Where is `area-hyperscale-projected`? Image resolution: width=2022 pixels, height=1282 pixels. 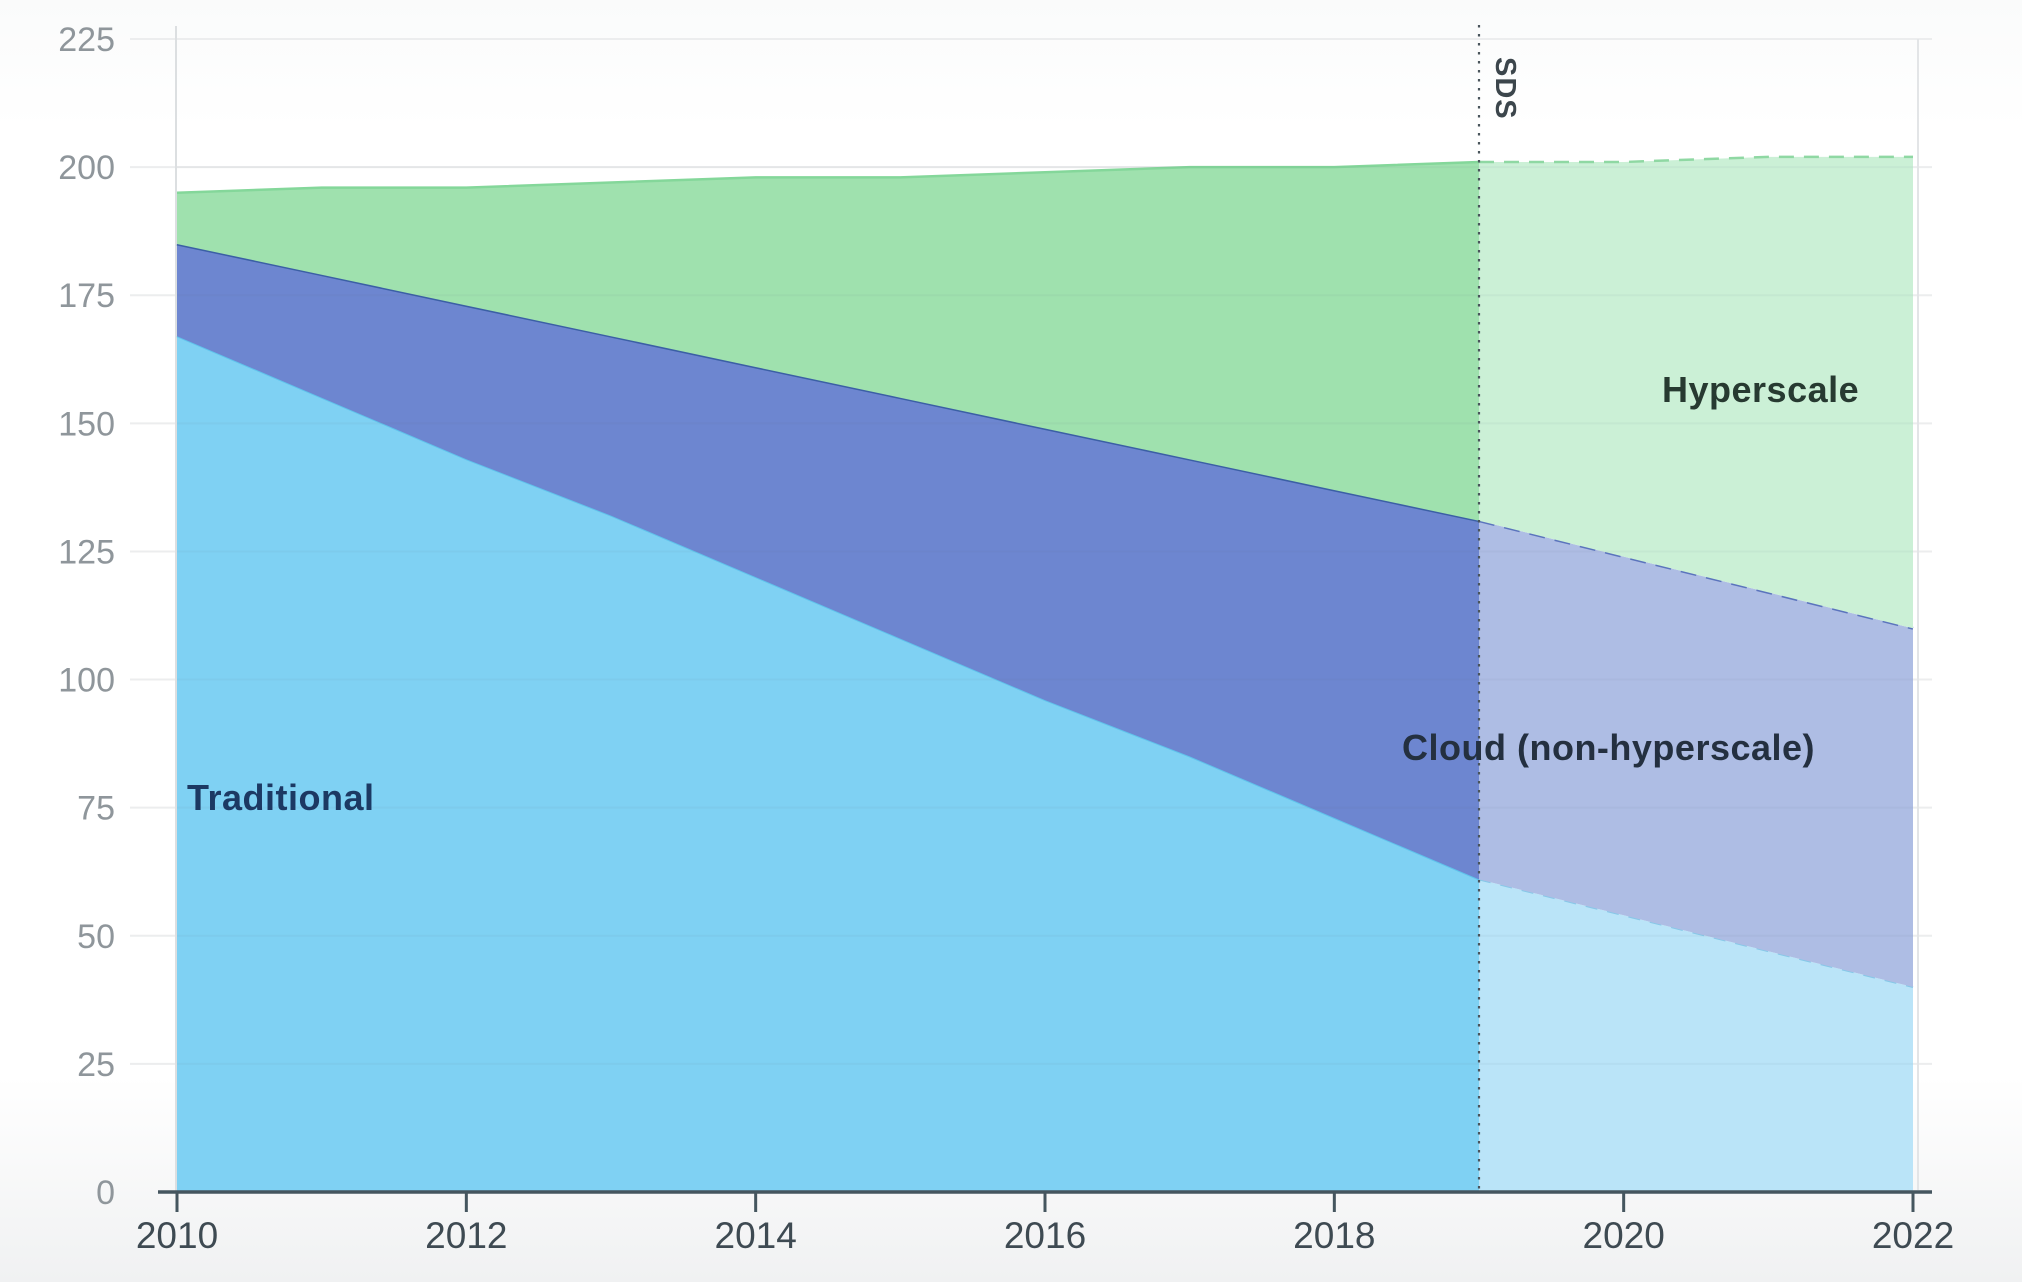
area-hyperscale-projected is located at coordinates (1696, 392).